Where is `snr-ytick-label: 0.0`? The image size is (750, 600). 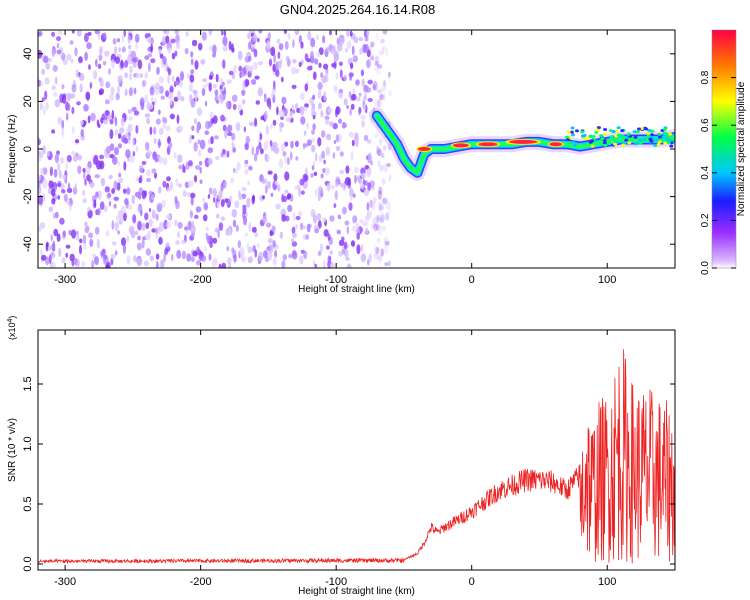
snr-ytick-label: 0.0 is located at coordinates (28, 563).